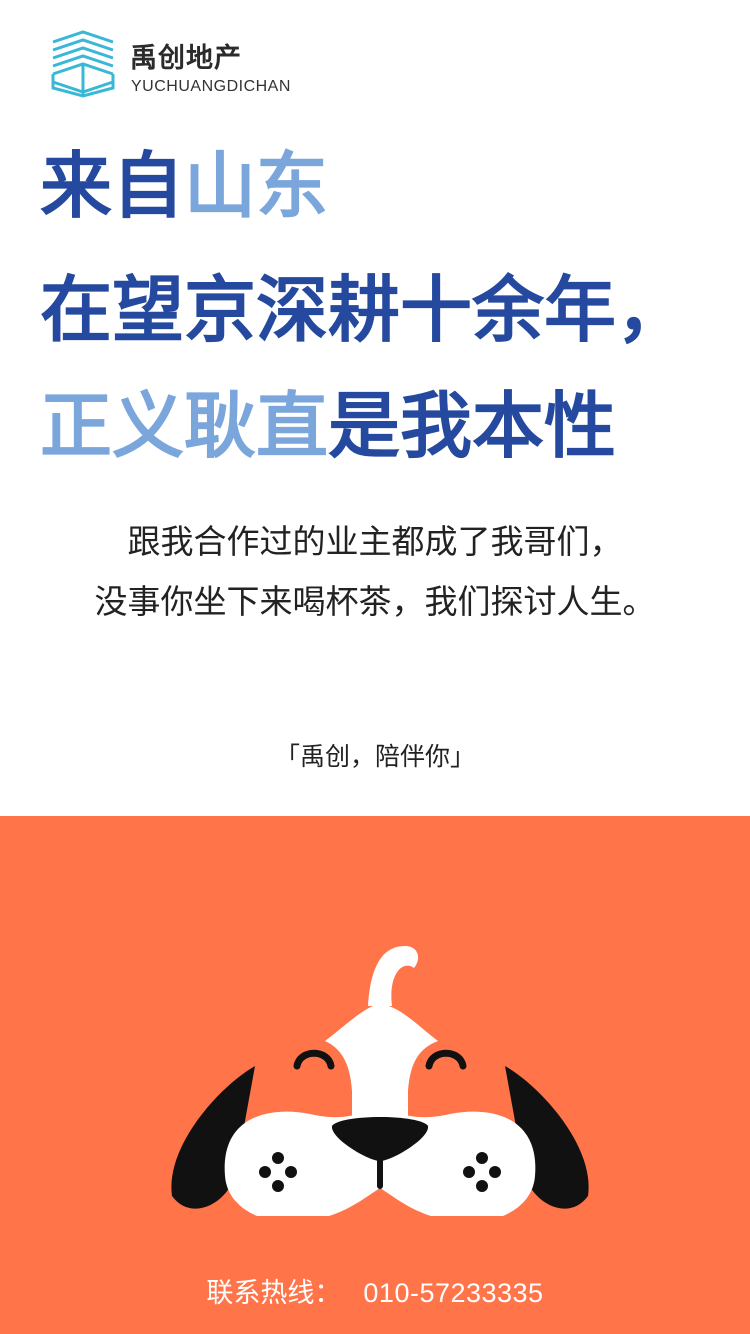 Image resolution: width=750 pixels, height=1334 pixels. Describe the element at coordinates (374, 756) in the screenshot. I see `slogan: 「禹创，陪伴你」` at that location.